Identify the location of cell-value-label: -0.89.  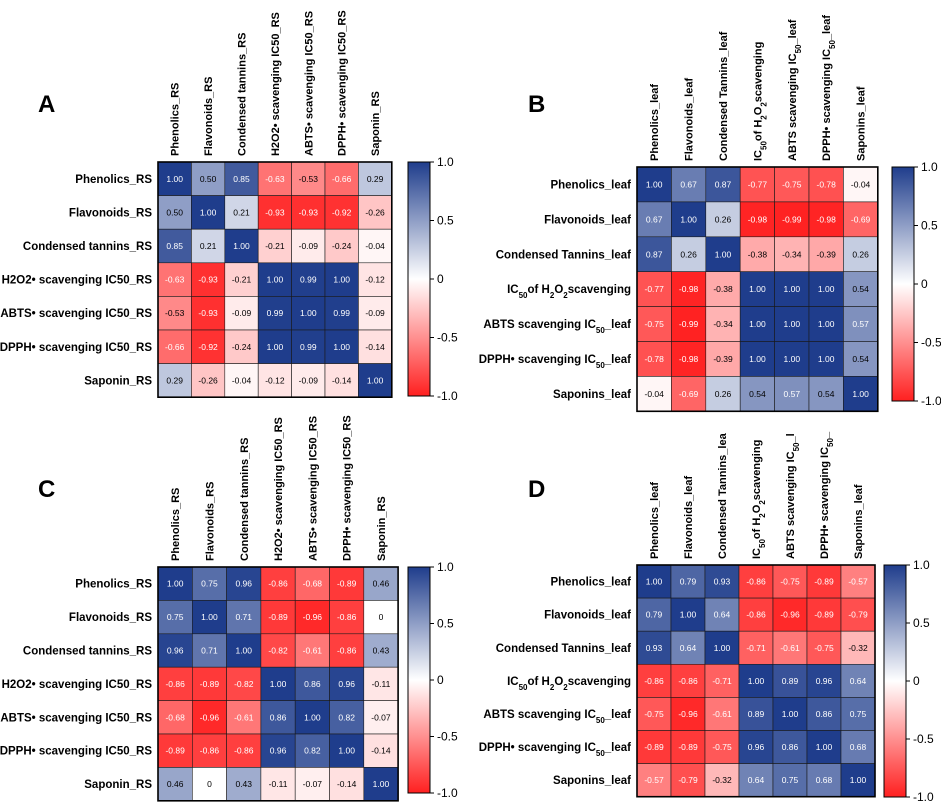
(175, 751).